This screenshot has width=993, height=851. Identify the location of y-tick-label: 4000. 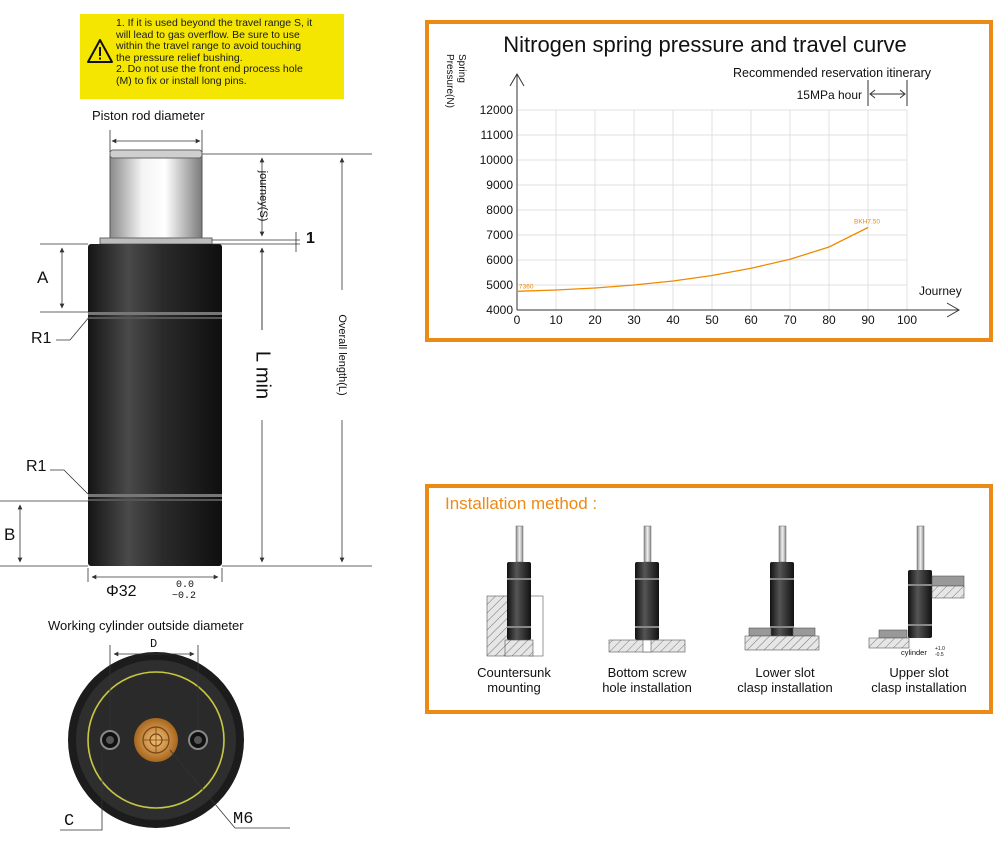
(499, 310).